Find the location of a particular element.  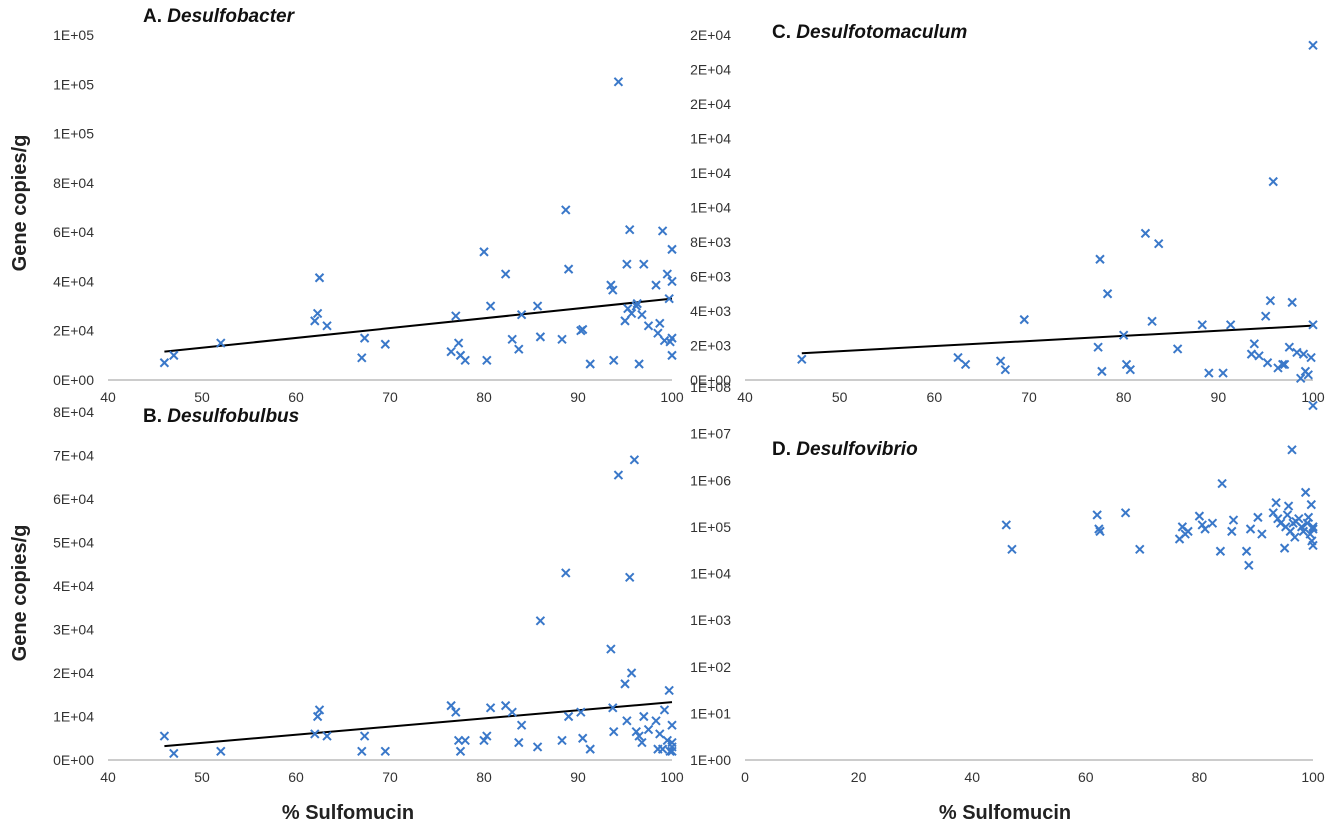

y-tick-label: 1E+00 is located at coordinates (710, 760).